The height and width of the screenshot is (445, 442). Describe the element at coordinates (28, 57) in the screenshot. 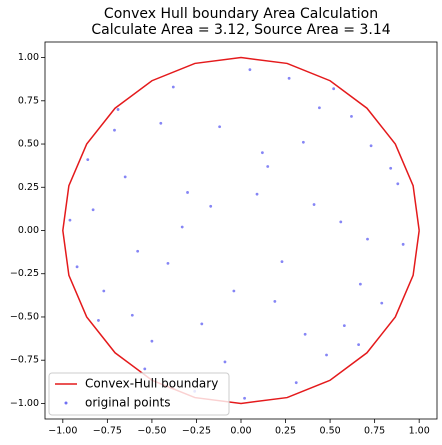

I see `y-tick-label: 1.00` at that location.